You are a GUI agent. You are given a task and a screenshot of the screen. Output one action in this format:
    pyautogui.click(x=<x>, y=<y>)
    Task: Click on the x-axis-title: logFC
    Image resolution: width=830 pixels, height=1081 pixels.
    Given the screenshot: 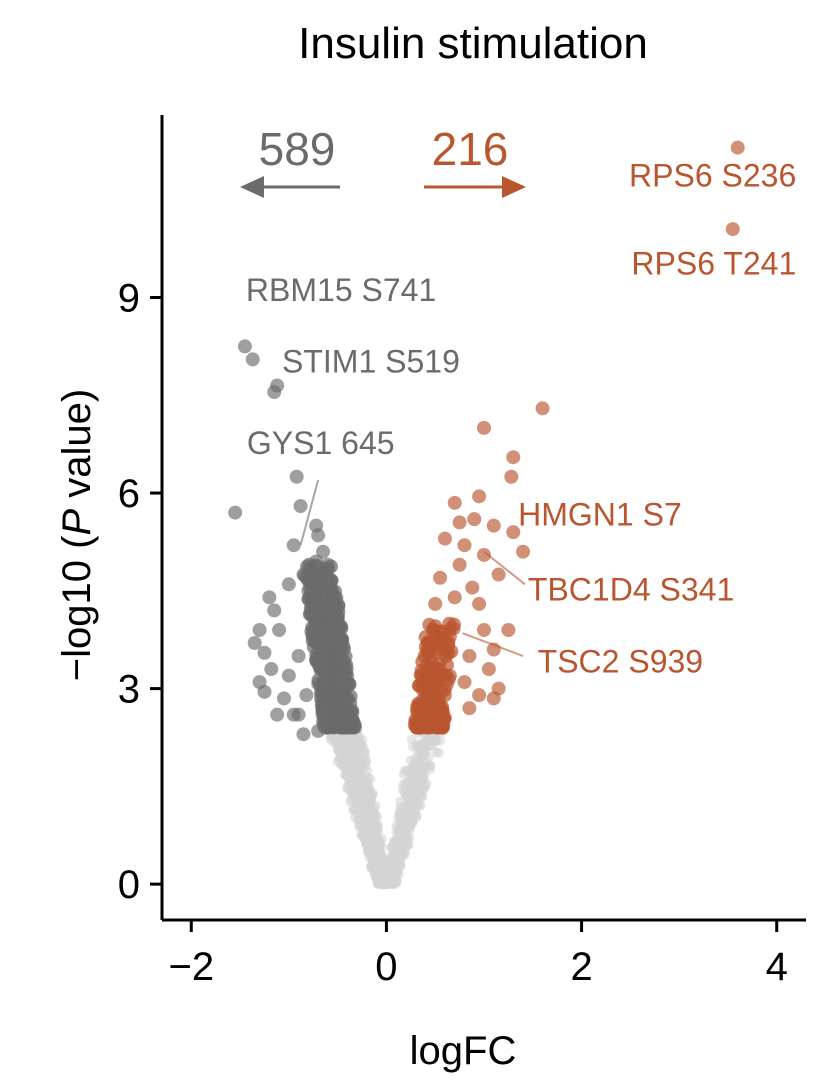 What is the action you would take?
    pyautogui.click(x=463, y=1051)
    